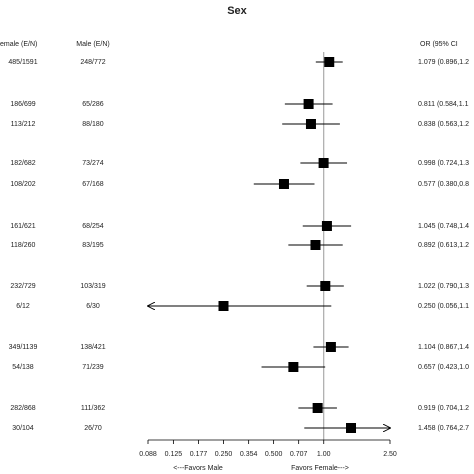  I want to click on or-label: 0.577 (0.380,0.8, so click(443, 184).